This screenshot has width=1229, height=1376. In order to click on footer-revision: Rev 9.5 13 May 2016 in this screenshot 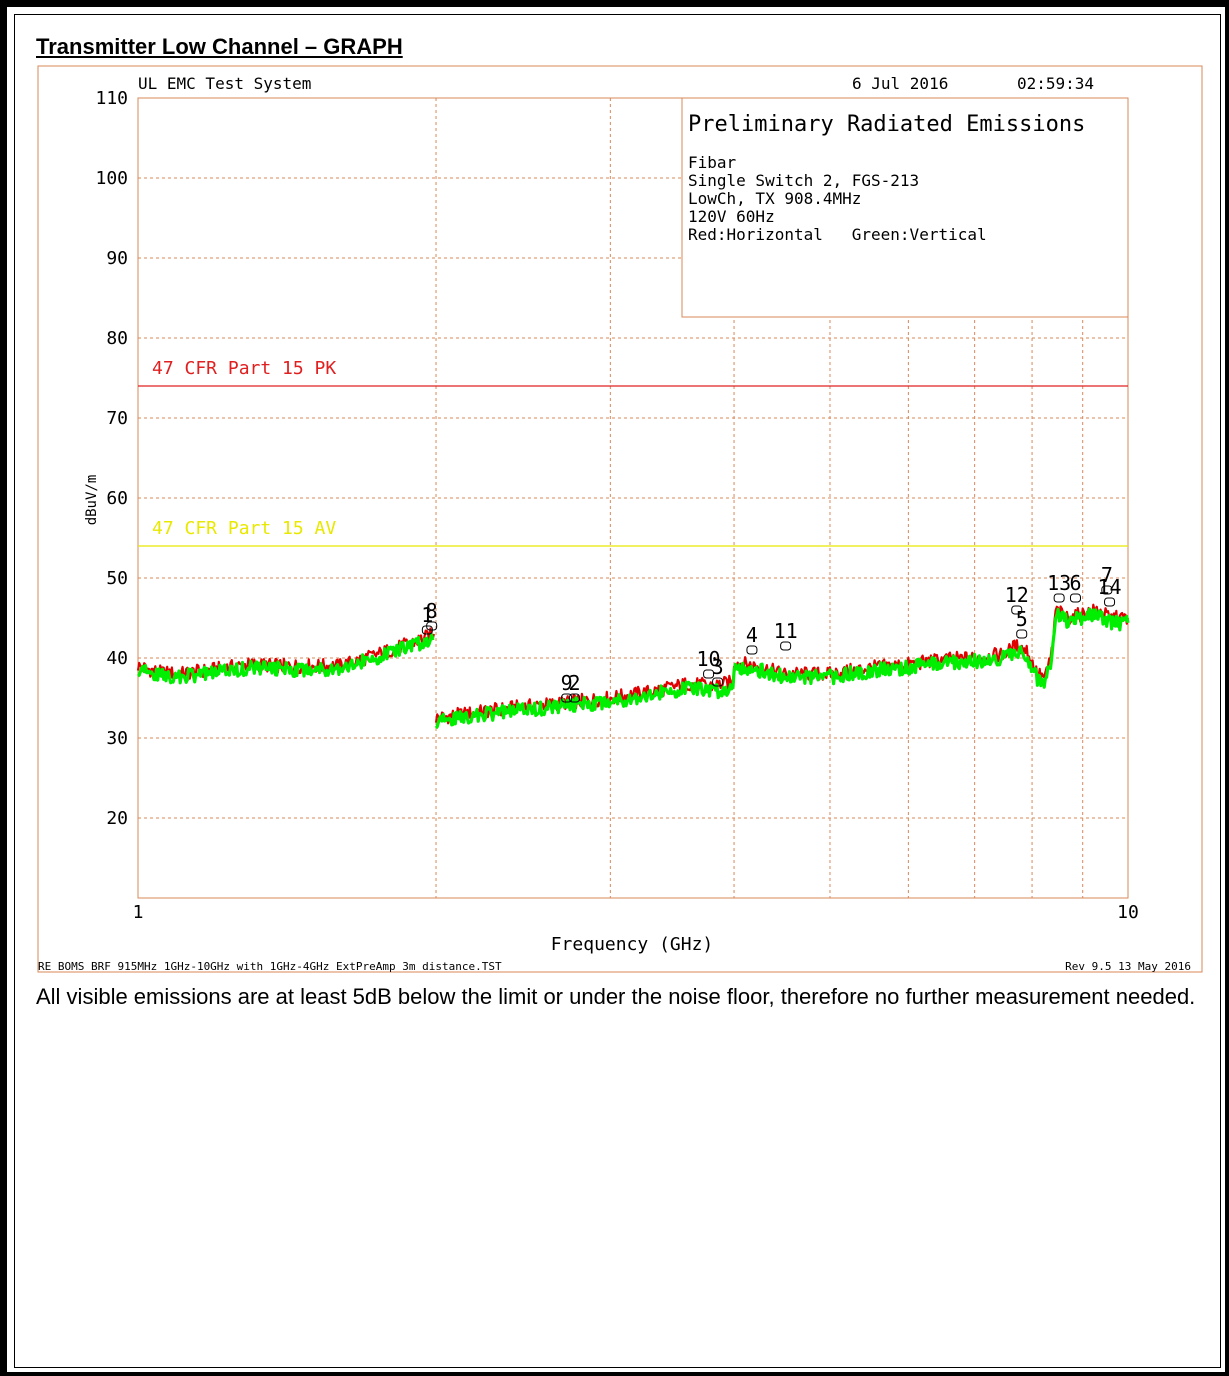, I will do `click(1128, 966)`.